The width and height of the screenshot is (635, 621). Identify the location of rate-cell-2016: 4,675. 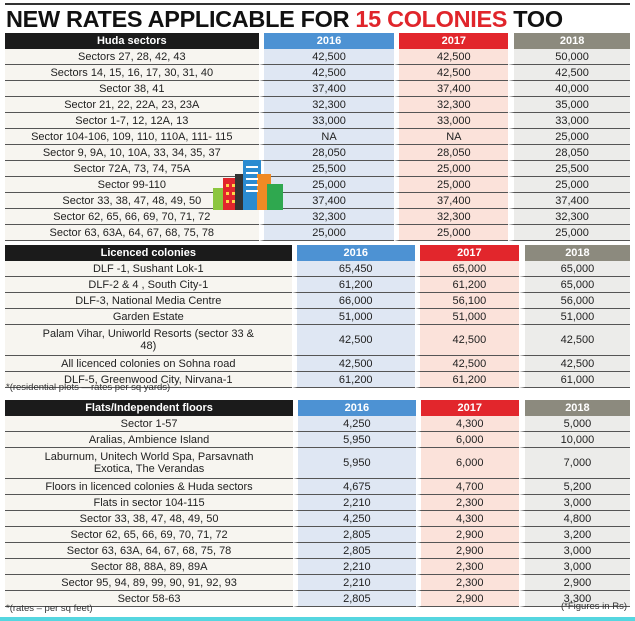
(354, 487).